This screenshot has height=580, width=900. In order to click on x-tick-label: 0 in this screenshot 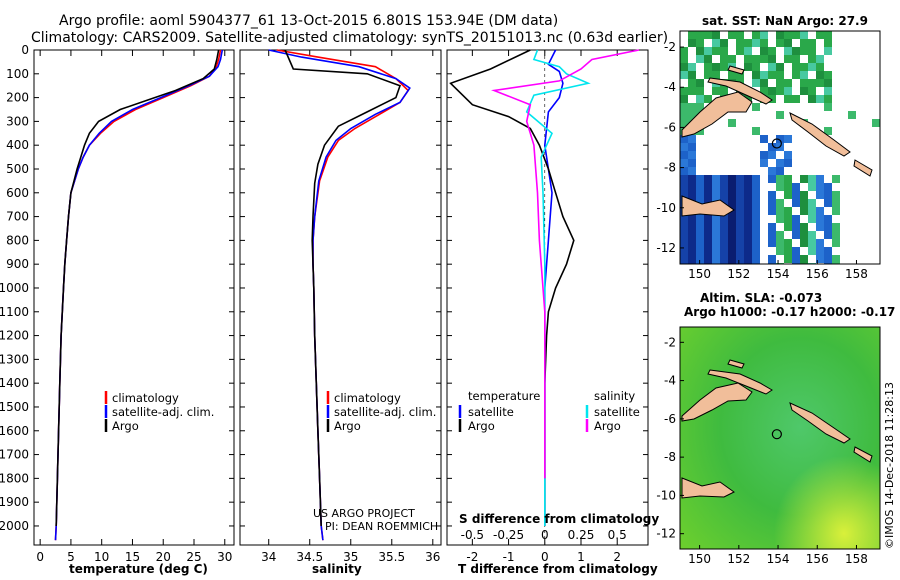, I will do `click(545, 557)`.